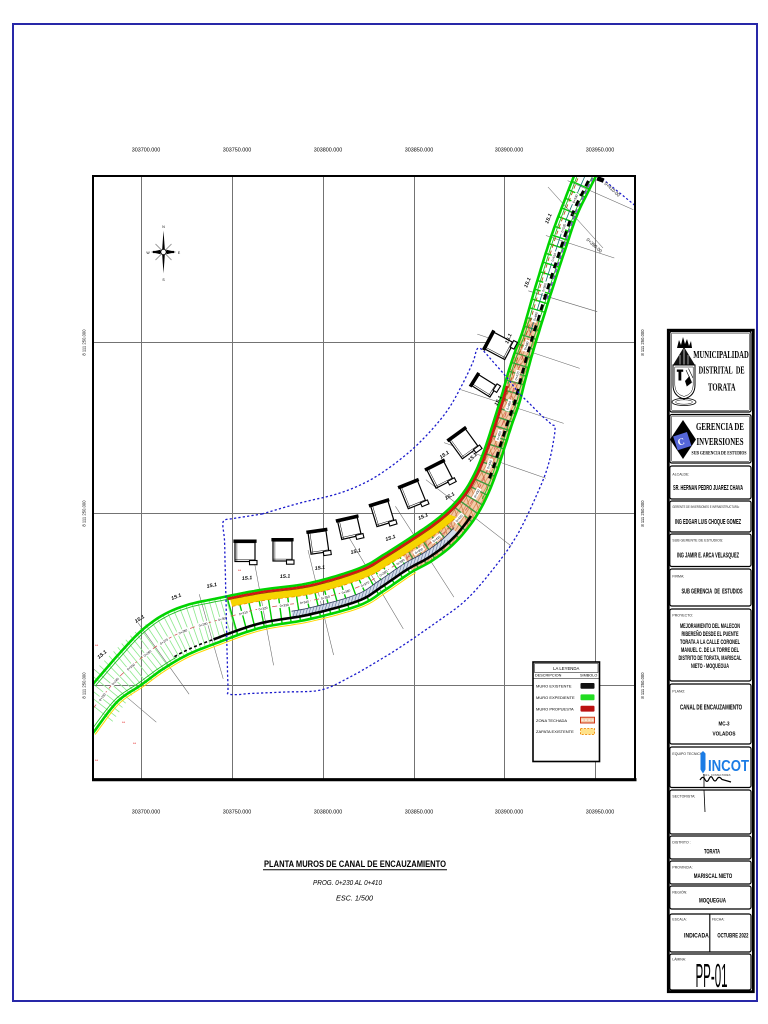  Describe the element at coordinates (419, 551) in the screenshot. I see `svg-text: 0+400` at that location.